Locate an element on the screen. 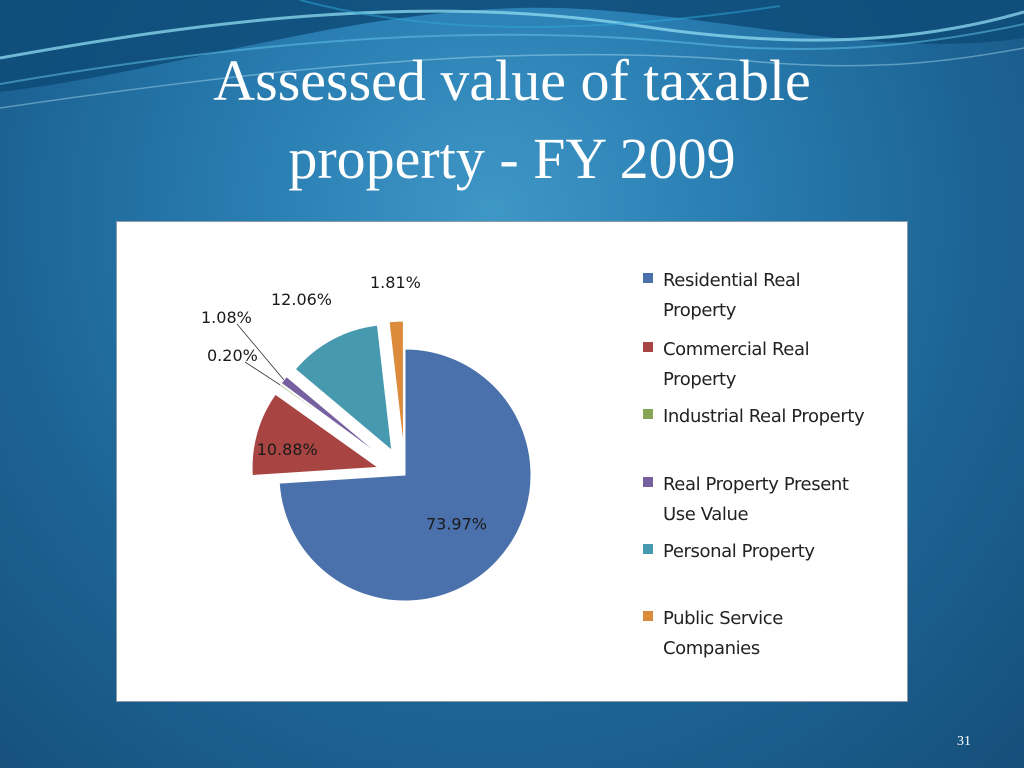 The width and height of the screenshot is (1024, 768). slide-title-line-1: Assessed value of taxable is located at coordinates (512, 80).